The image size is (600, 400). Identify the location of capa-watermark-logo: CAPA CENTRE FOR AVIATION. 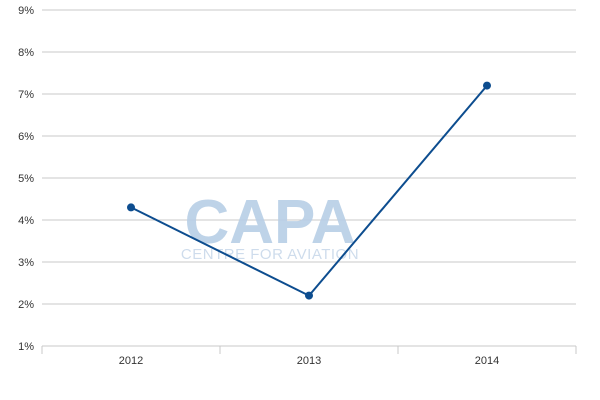
(270, 225).